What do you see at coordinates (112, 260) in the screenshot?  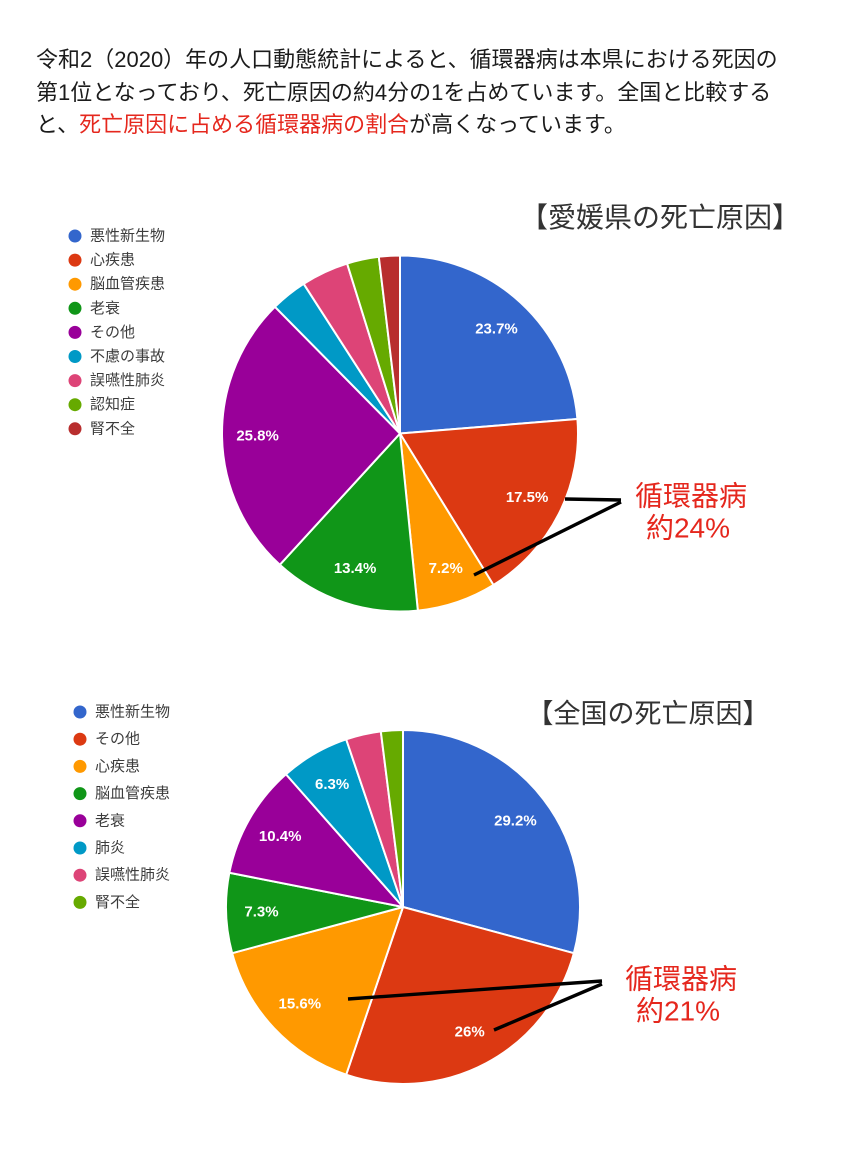 I see `legend-label-1: 心疾患` at bounding box center [112, 260].